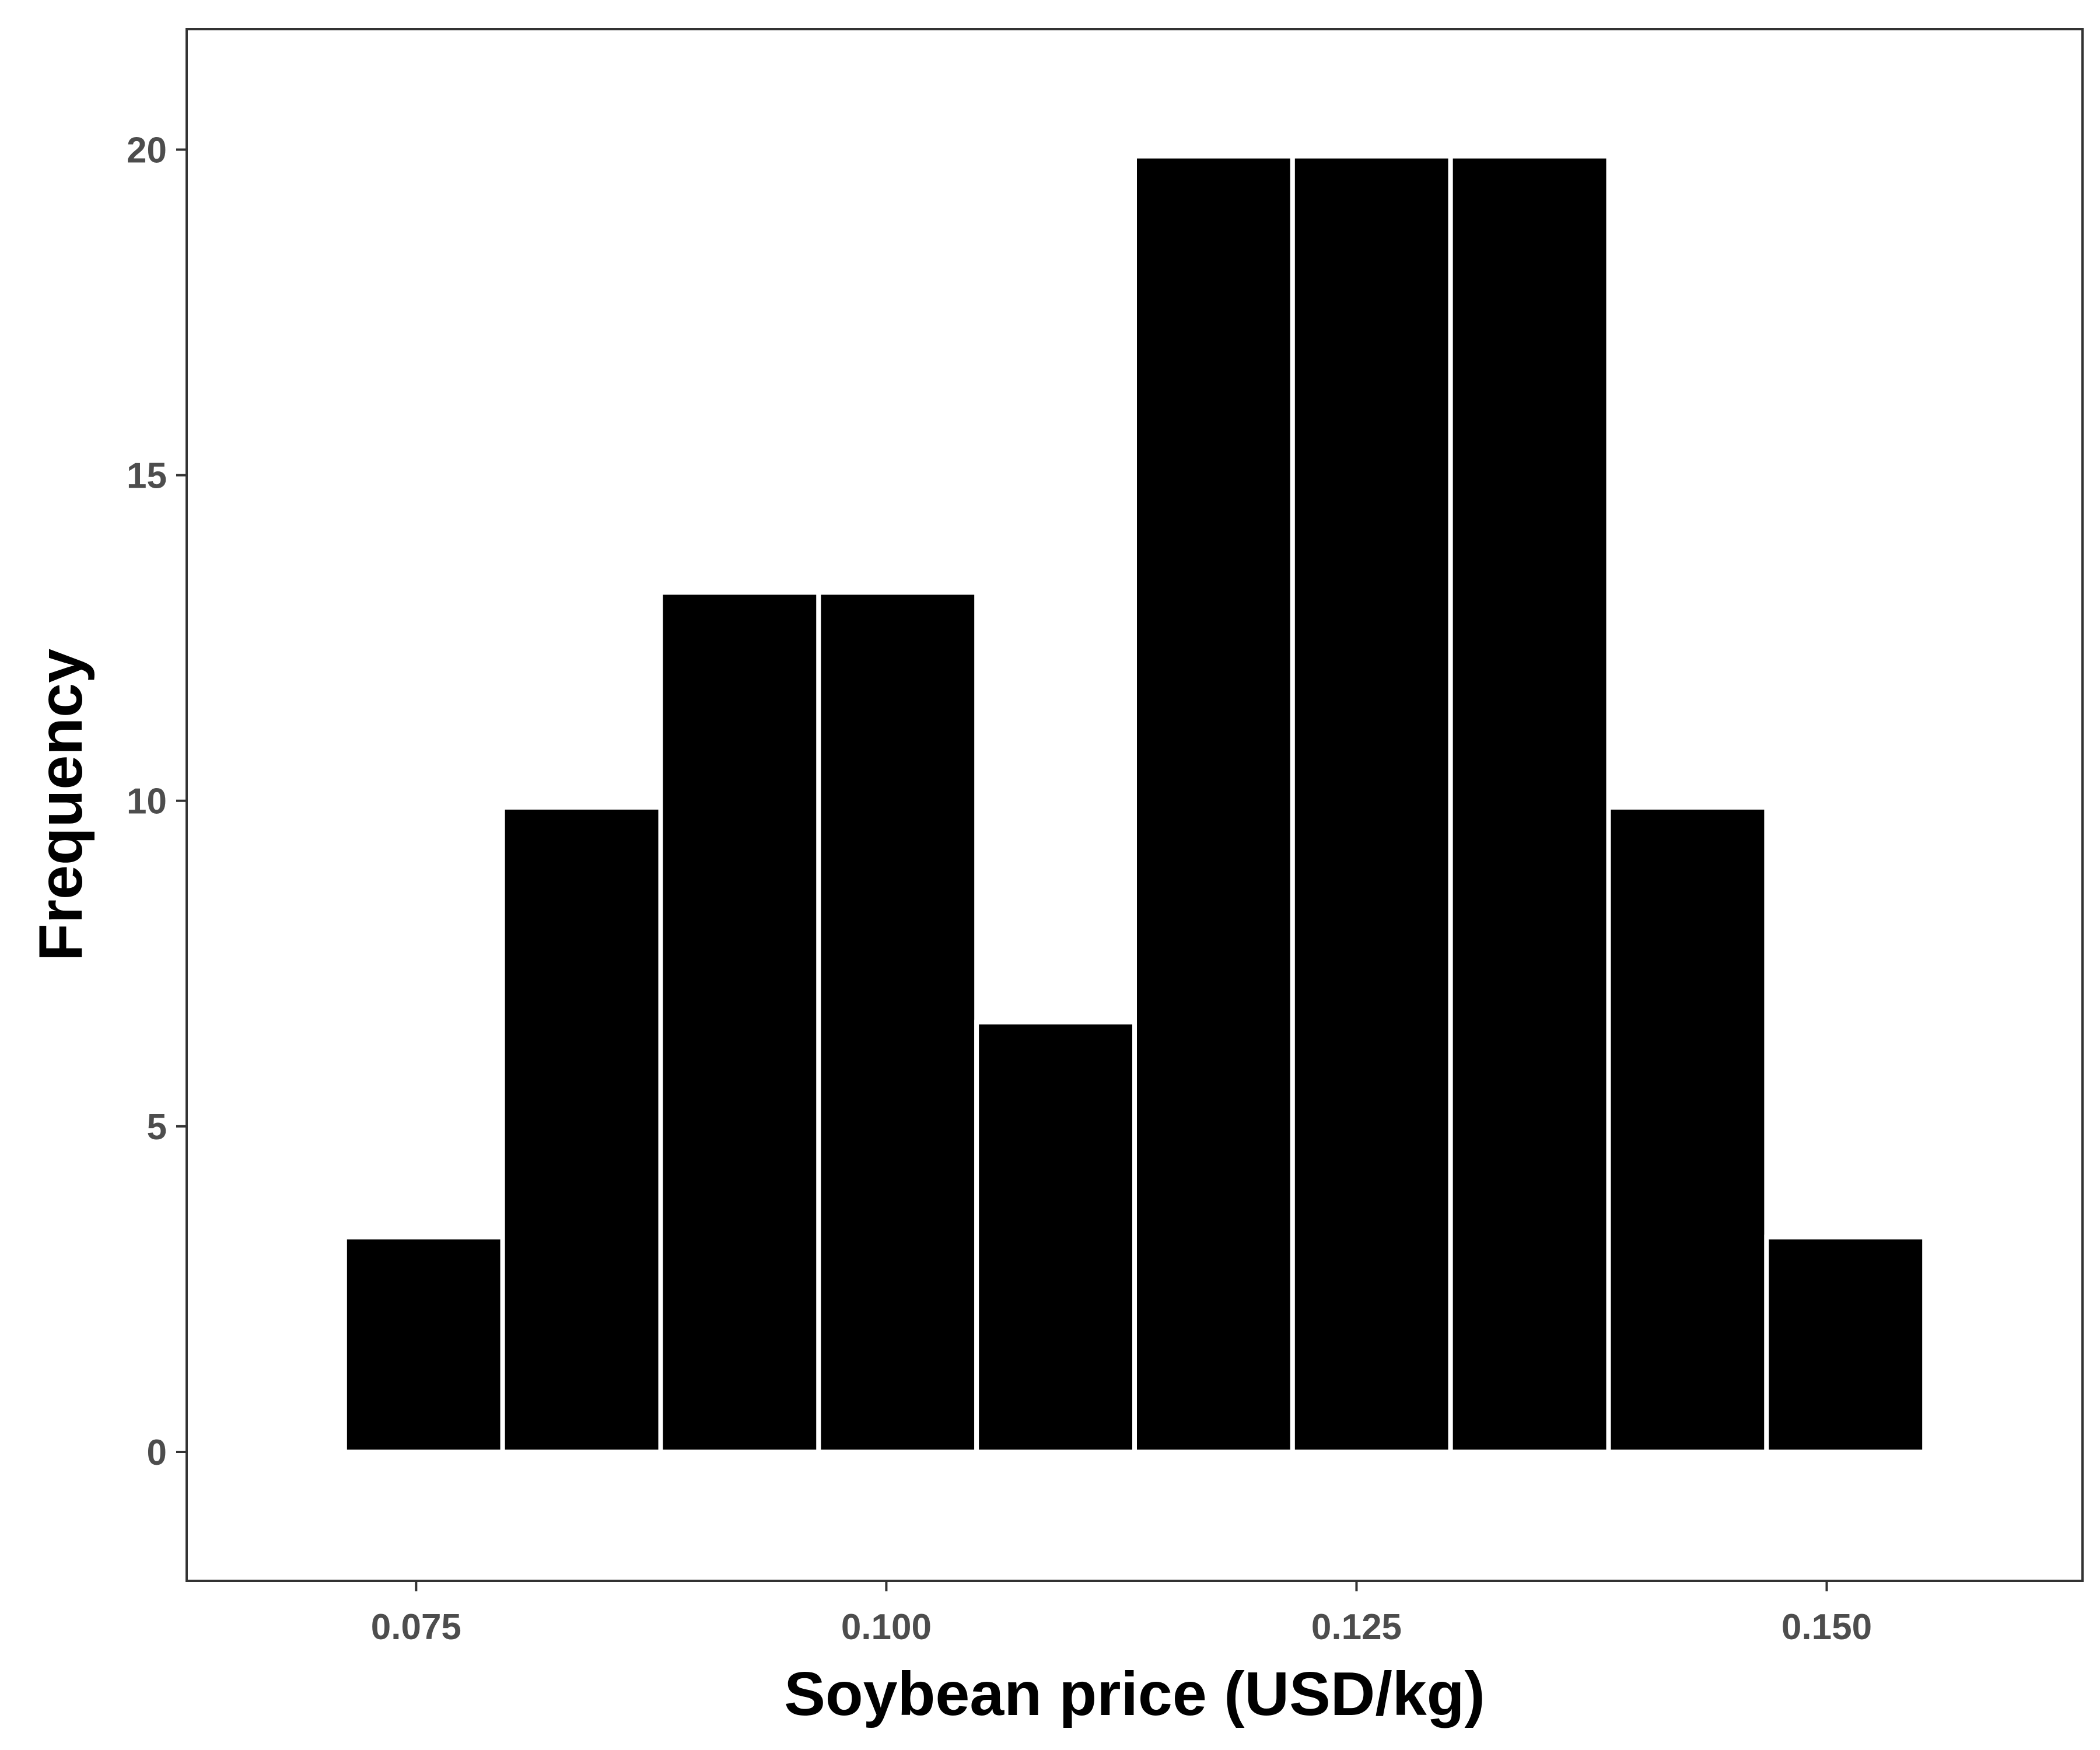 The image size is (2100, 1750). I want to click on y-tick-label: 10, so click(147, 802).